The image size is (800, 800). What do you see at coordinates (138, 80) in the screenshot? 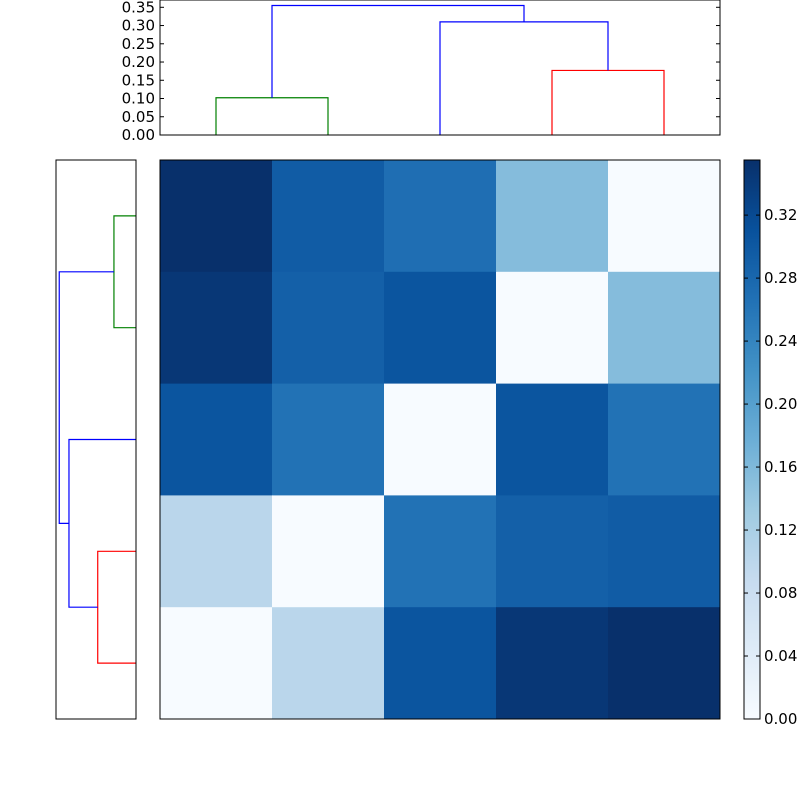
I see `top-dendrogram-y-tick-label: 0.15` at bounding box center [138, 80].